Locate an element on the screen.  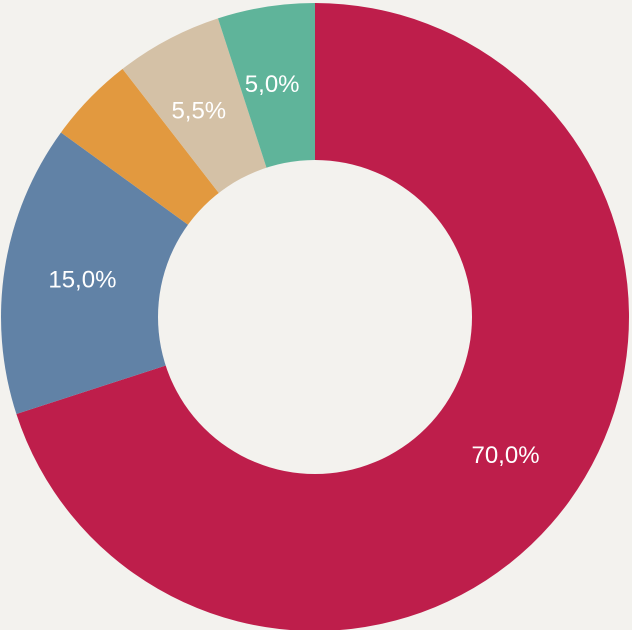
slice-label-5: 5,0% is located at coordinates (272, 84).